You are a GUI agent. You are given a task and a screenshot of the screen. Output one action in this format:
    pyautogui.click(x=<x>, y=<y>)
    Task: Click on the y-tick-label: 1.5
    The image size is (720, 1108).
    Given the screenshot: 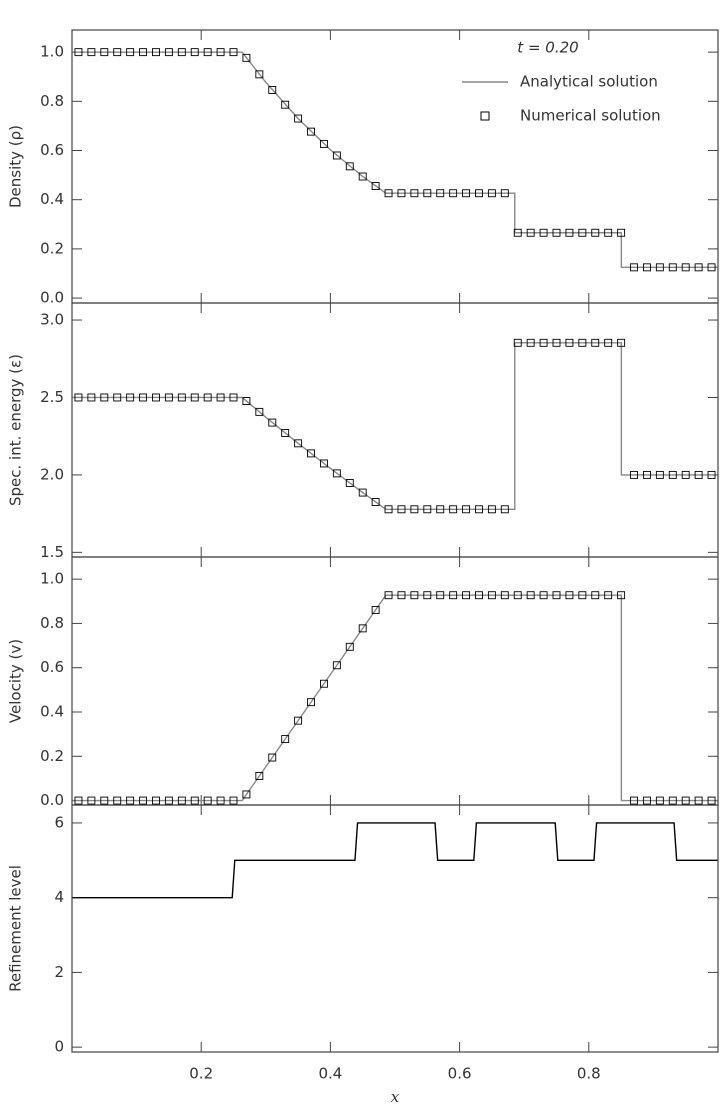 What is the action you would take?
    pyautogui.click(x=52, y=552)
    